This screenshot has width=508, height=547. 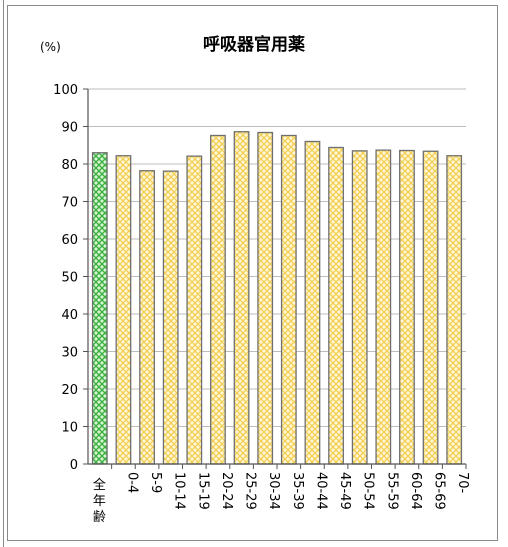 What do you see at coordinates (131, 482) in the screenshot?
I see `x-tick-label: 0-4` at bounding box center [131, 482].